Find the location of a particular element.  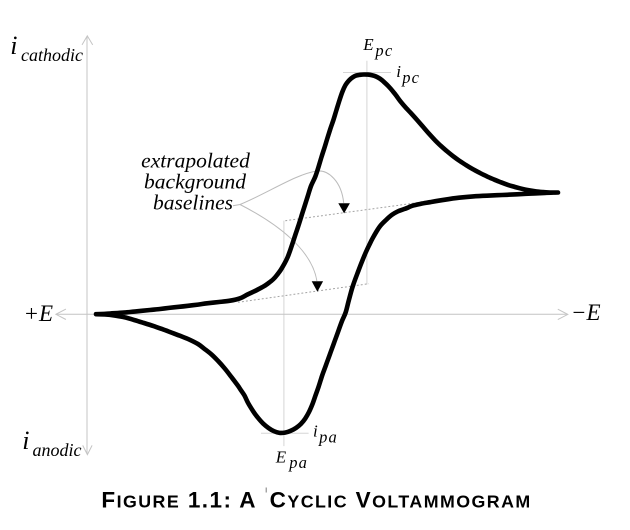

svg-text: background is located at coordinates (195, 182).